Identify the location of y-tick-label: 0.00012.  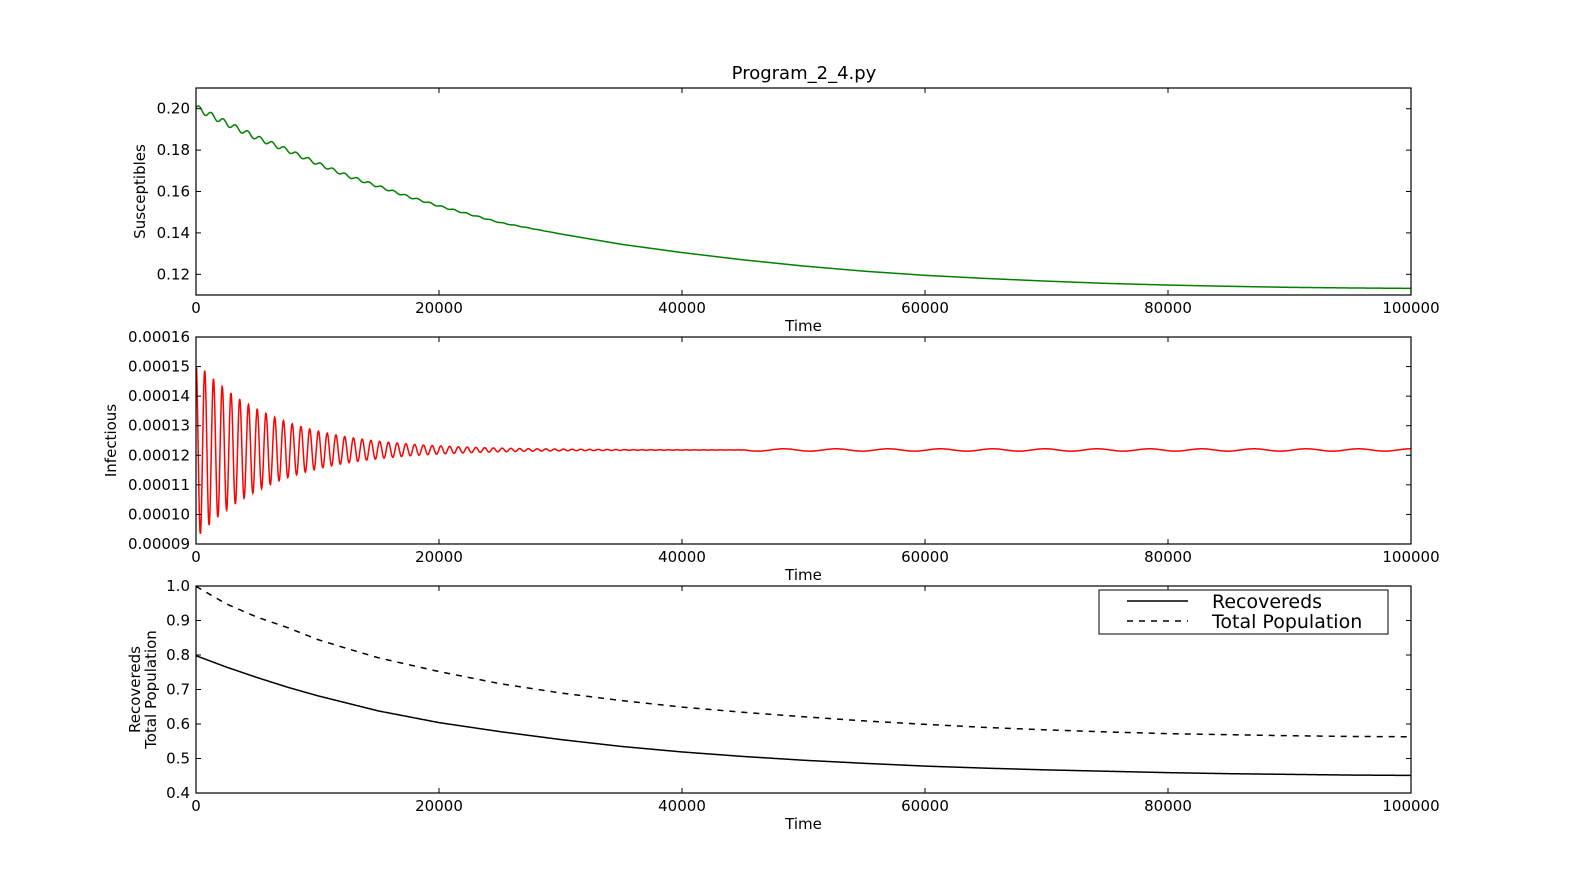
(159, 455).